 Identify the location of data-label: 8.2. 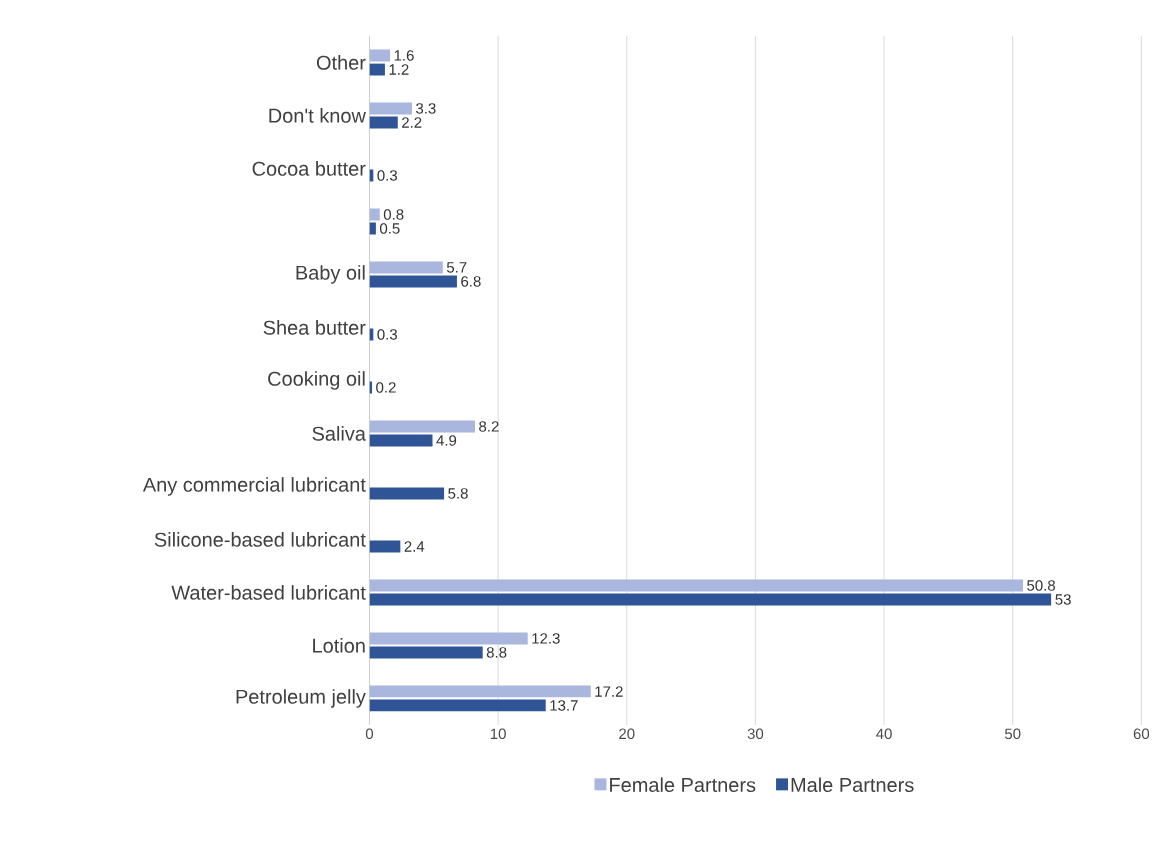
(489, 426).